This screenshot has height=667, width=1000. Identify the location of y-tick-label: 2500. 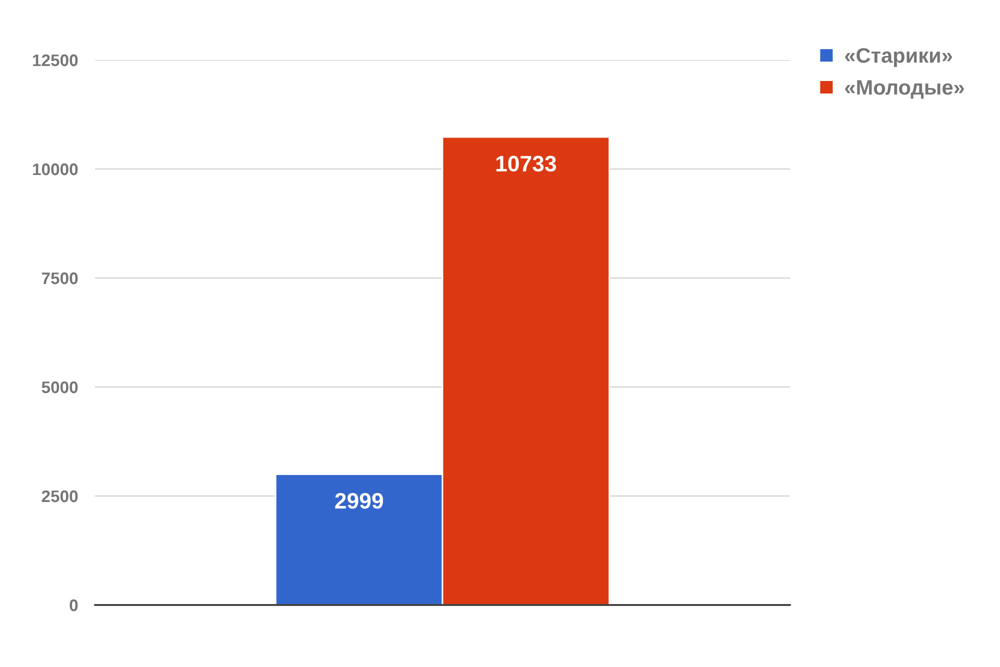
(60, 496).